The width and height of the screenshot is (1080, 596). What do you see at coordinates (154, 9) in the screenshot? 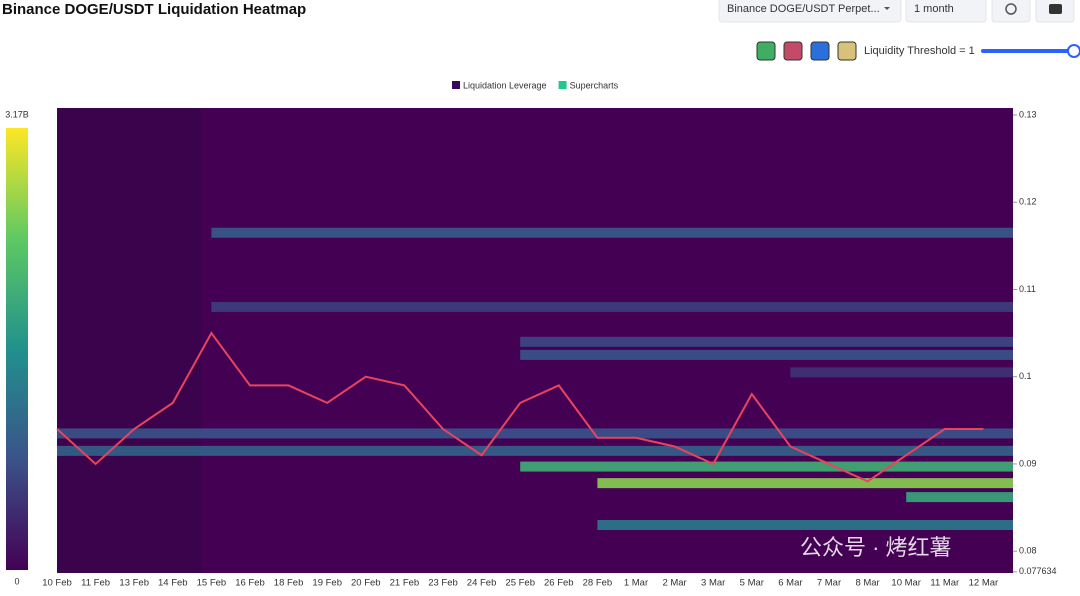
I see `chart-title: Binance DOGE/USDT Liquidation Heatmap` at bounding box center [154, 9].